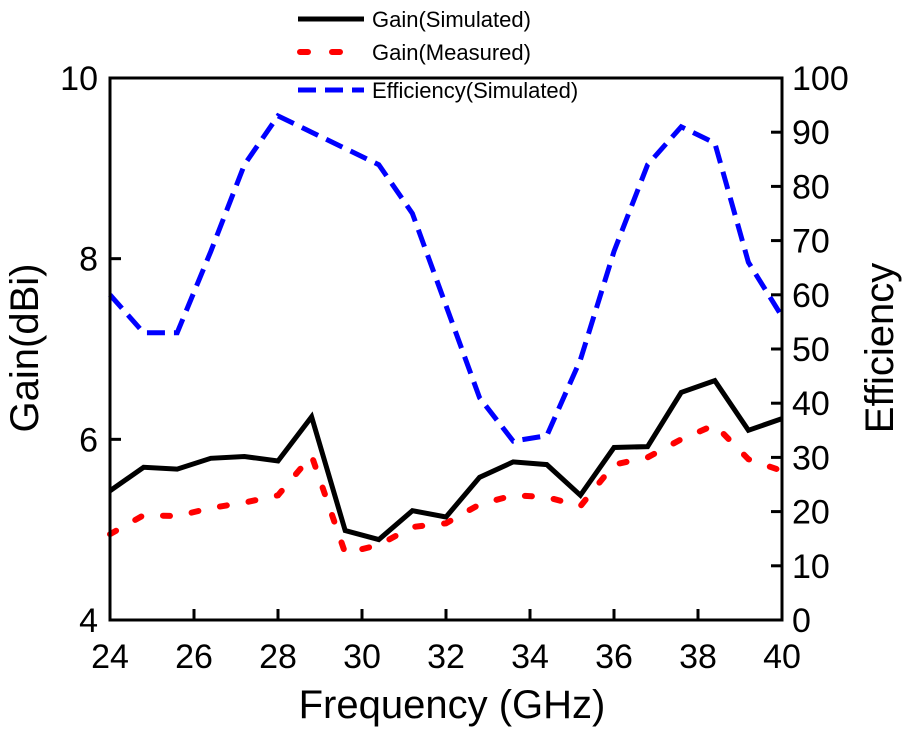 Image resolution: width=905 pixels, height=734 pixels. What do you see at coordinates (801, 621) in the screenshot?
I see `y-right-tick-label-0: 0` at bounding box center [801, 621].